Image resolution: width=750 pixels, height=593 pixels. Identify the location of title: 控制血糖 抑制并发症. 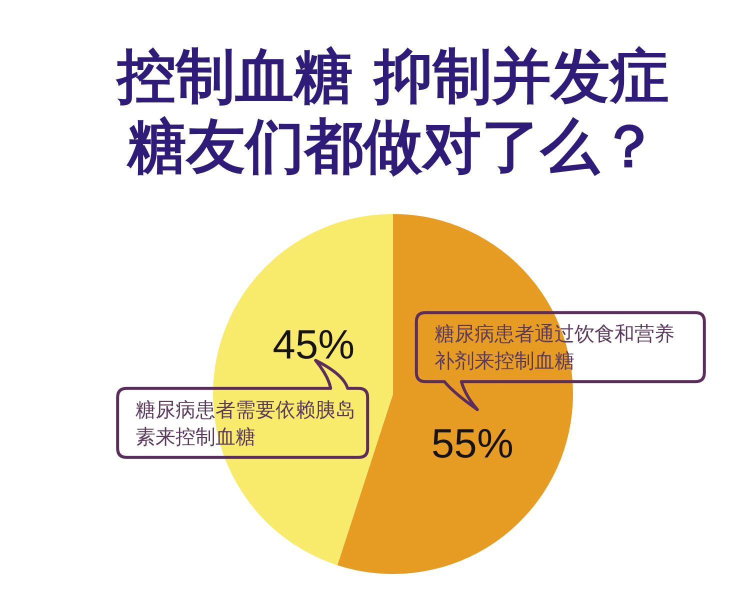
(393, 76).